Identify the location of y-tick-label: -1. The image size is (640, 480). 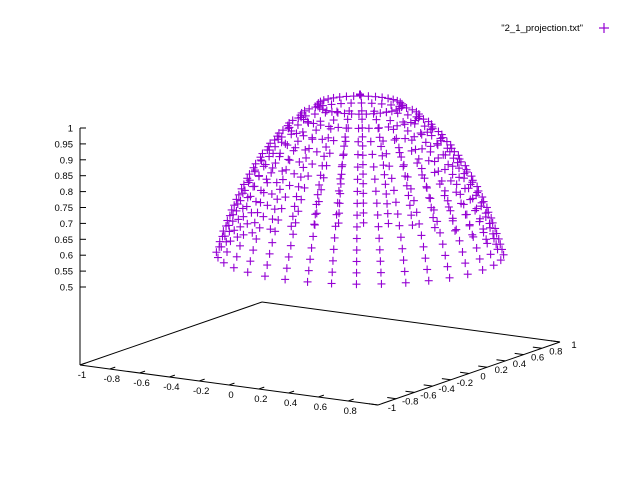
(392, 408).